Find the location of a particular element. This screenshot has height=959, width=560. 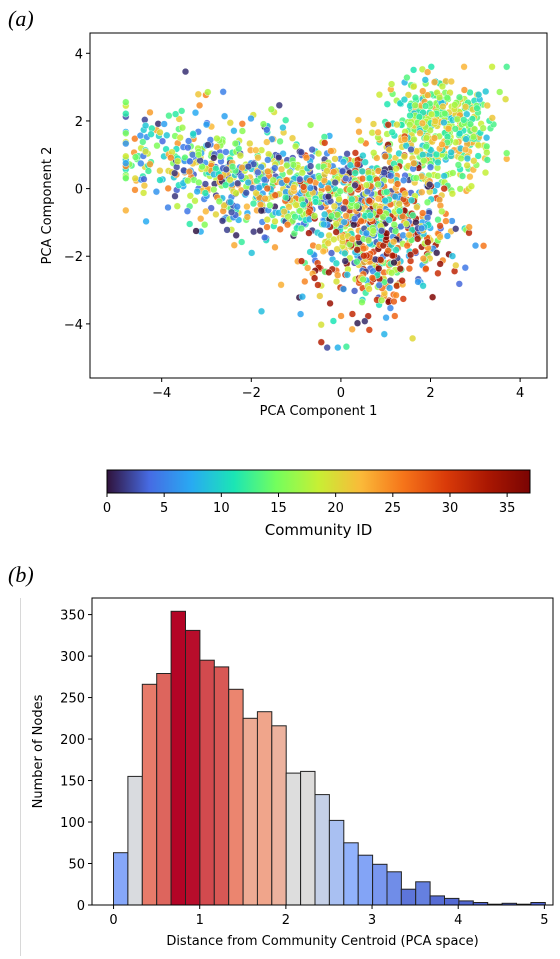

hist-x-tick-label: 2 is located at coordinates (286, 920).